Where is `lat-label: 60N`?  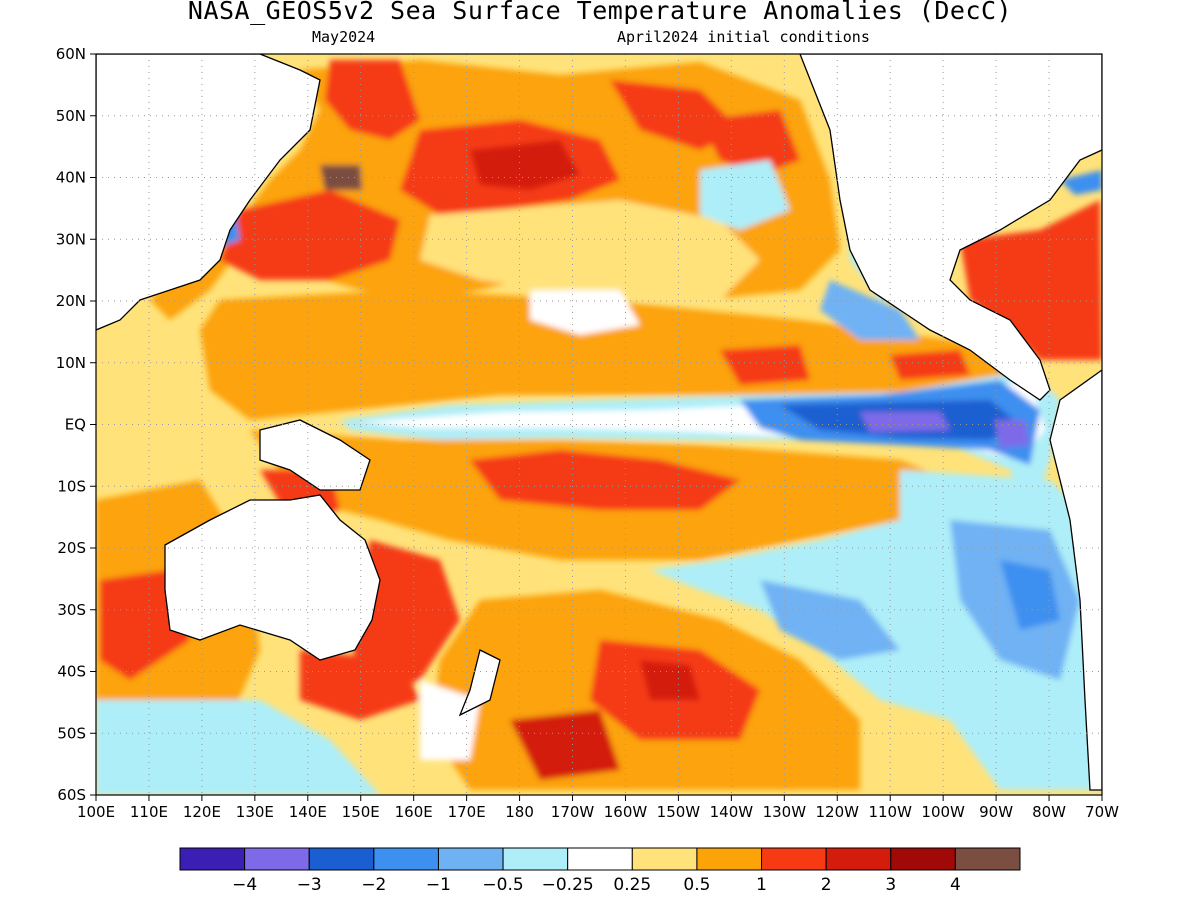
lat-label: 60N is located at coordinates (71, 54).